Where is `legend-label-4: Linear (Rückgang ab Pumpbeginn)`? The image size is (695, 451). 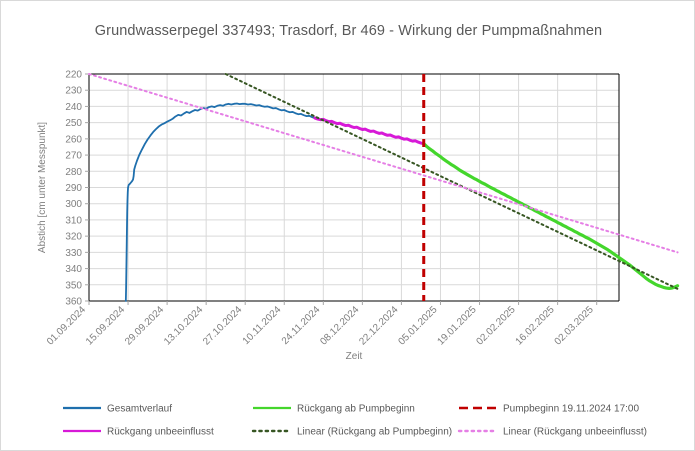 legend-label-4: Linear (Rückgang ab Pumpbeginn) is located at coordinates (374, 432).